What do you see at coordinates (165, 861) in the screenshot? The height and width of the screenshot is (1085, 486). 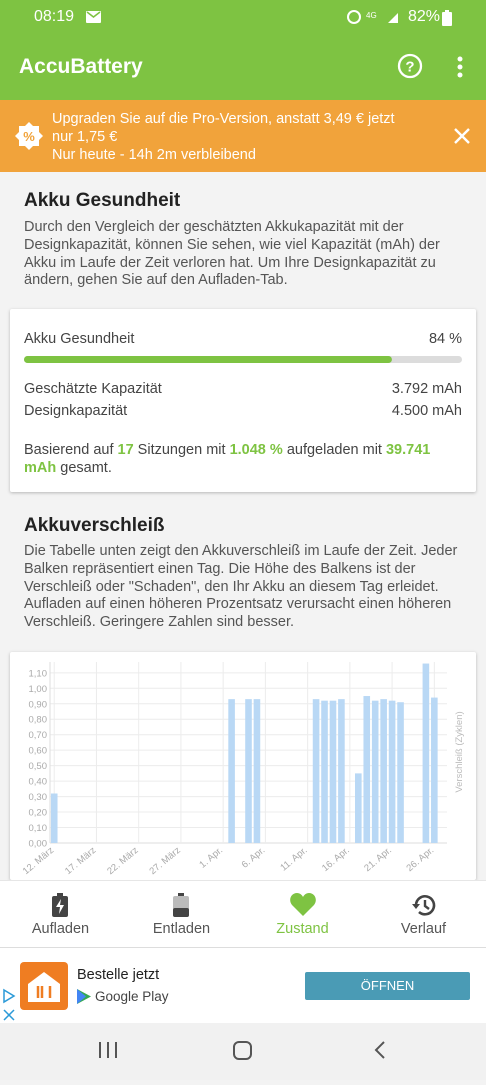 I see `x-tick-label: 27. März` at bounding box center [165, 861].